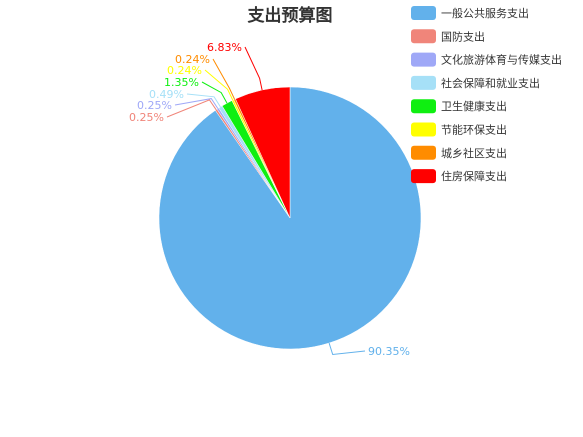 The image size is (583, 437). I want to click on slice-3-percent-label: 0.25%, so click(154, 105).